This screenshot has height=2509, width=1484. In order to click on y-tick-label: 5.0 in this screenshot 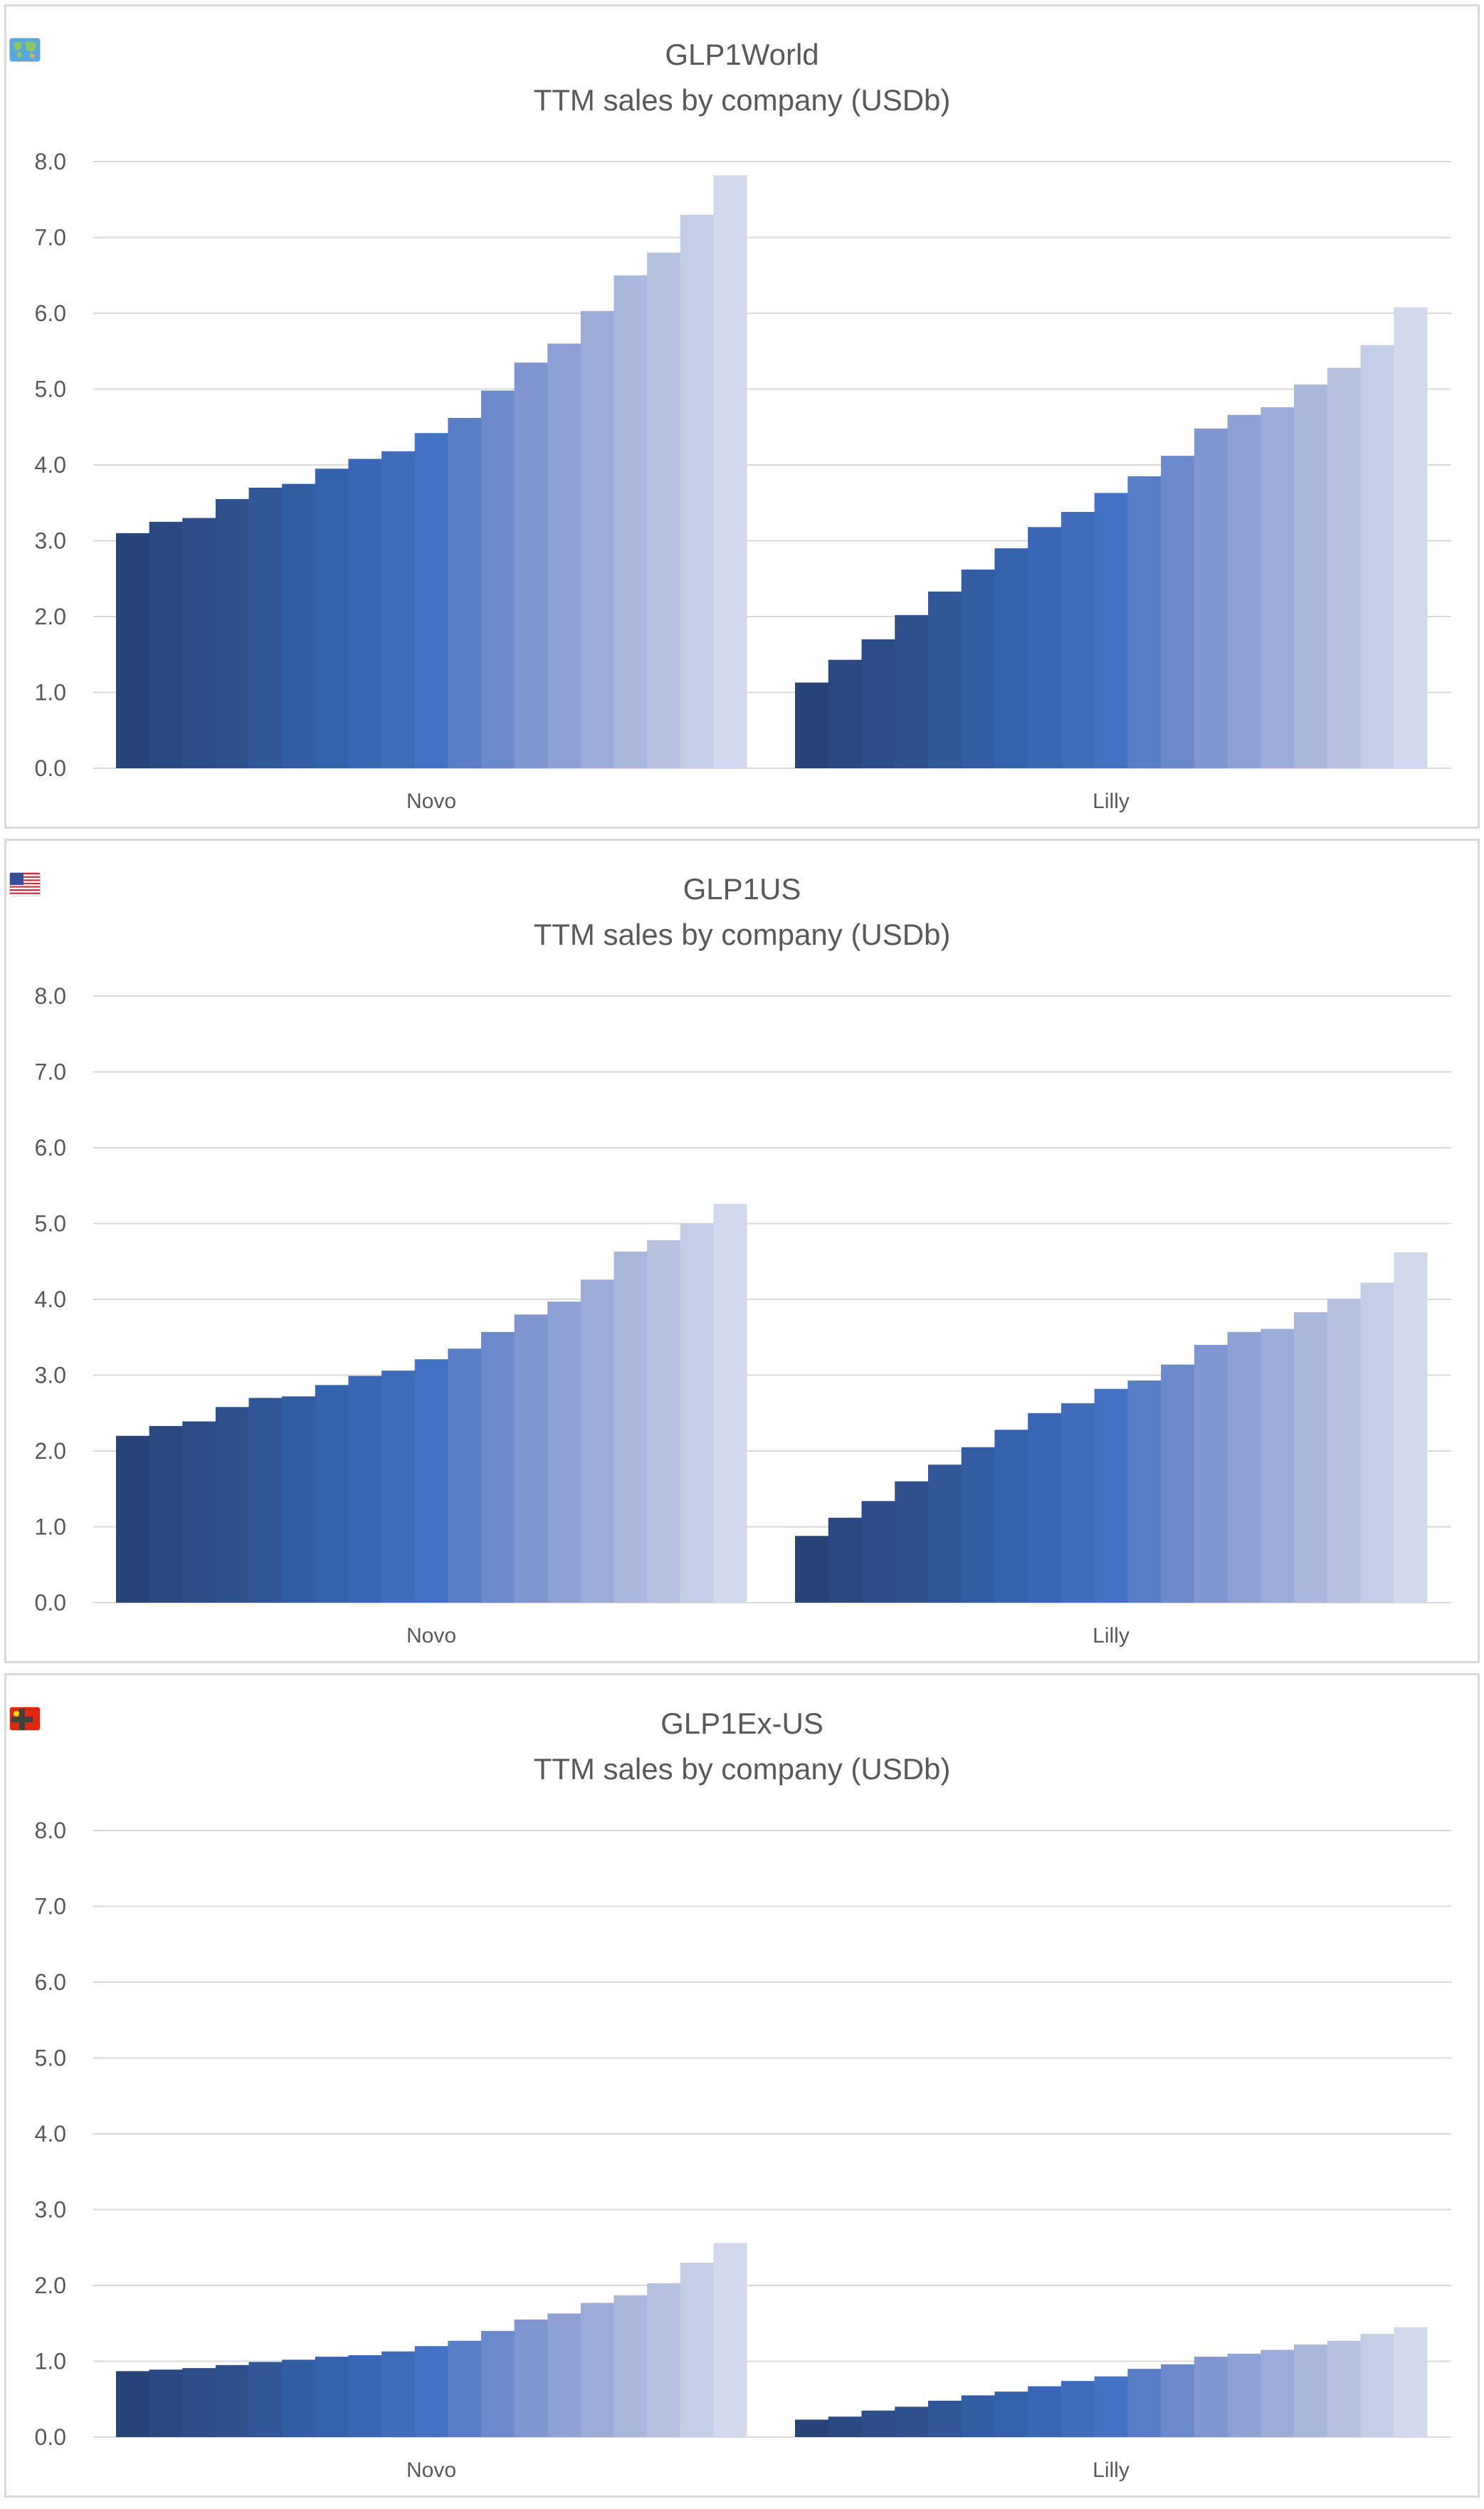, I will do `click(50, 1224)`.